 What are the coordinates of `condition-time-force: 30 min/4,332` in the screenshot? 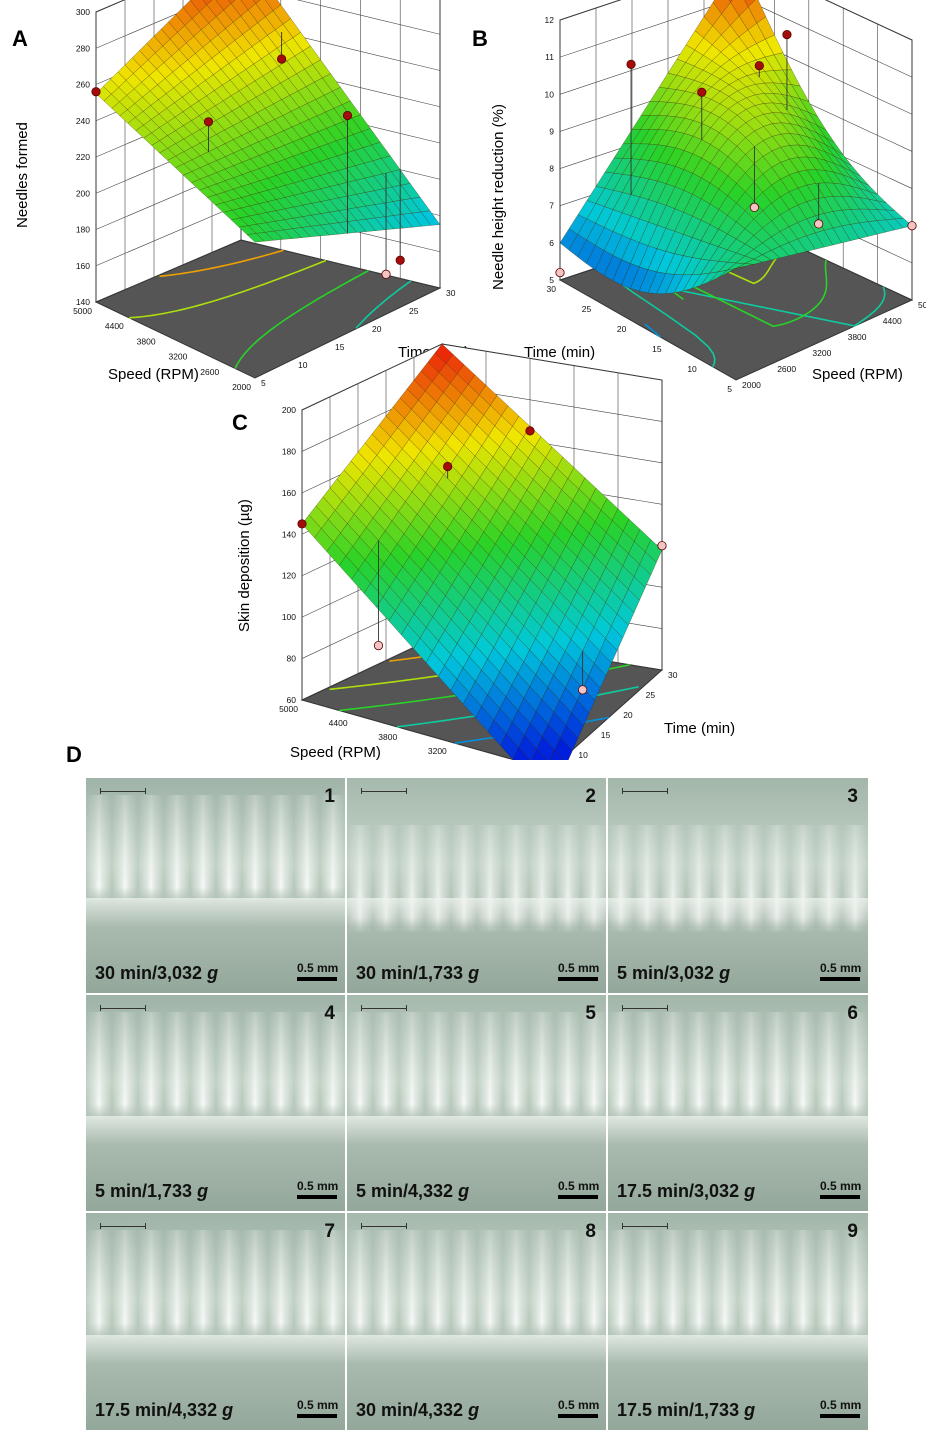 It's located at (412, 1410).